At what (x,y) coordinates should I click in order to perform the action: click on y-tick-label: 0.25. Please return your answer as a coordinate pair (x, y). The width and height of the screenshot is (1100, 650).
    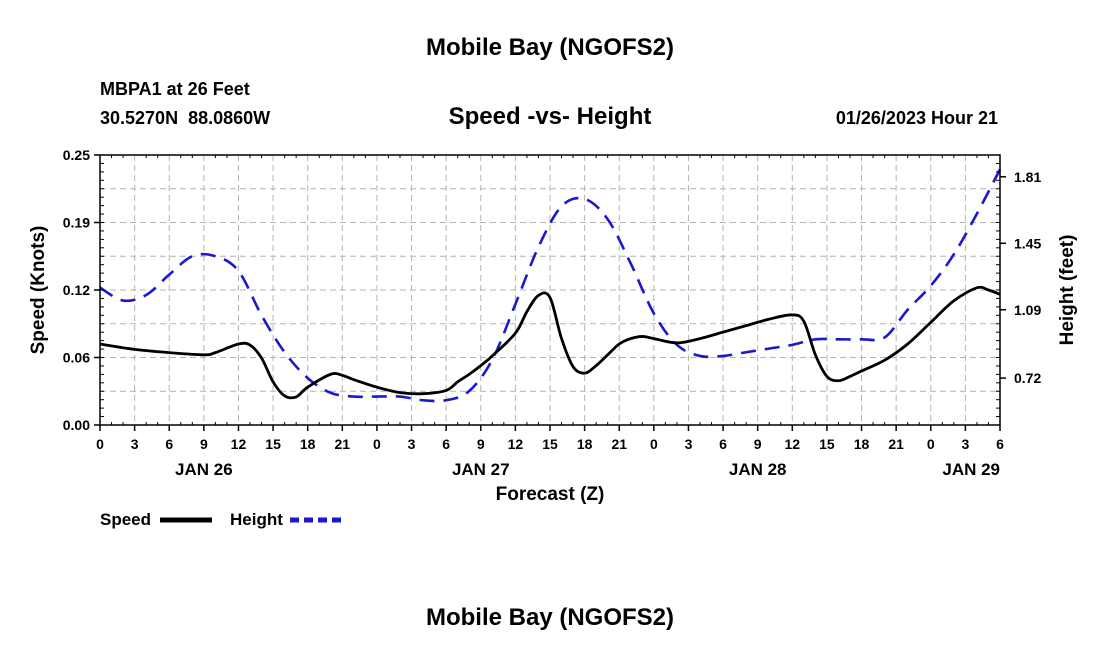
    Looking at the image, I should click on (76, 155).